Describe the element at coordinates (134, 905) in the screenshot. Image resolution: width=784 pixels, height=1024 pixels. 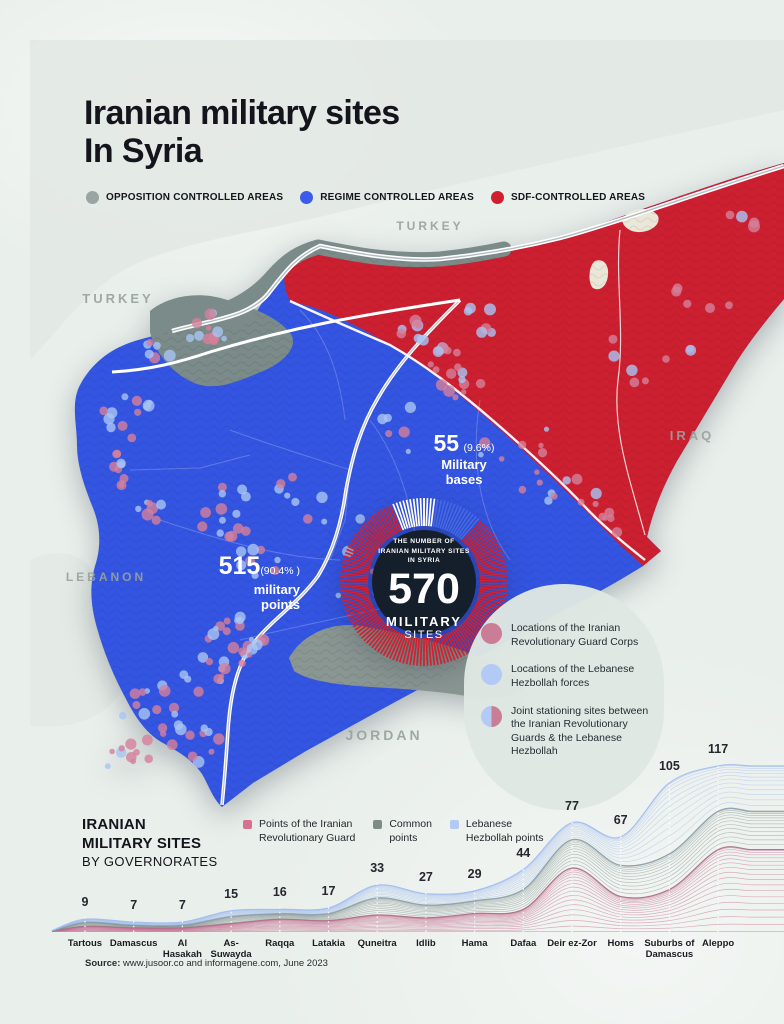
I see `stream-value-label: 7` at that location.